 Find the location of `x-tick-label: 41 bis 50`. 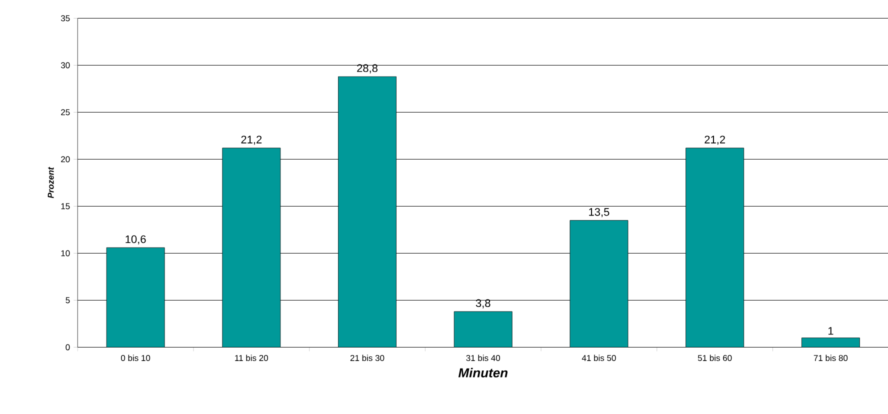

x-tick-label: 41 bis 50 is located at coordinates (599, 358).